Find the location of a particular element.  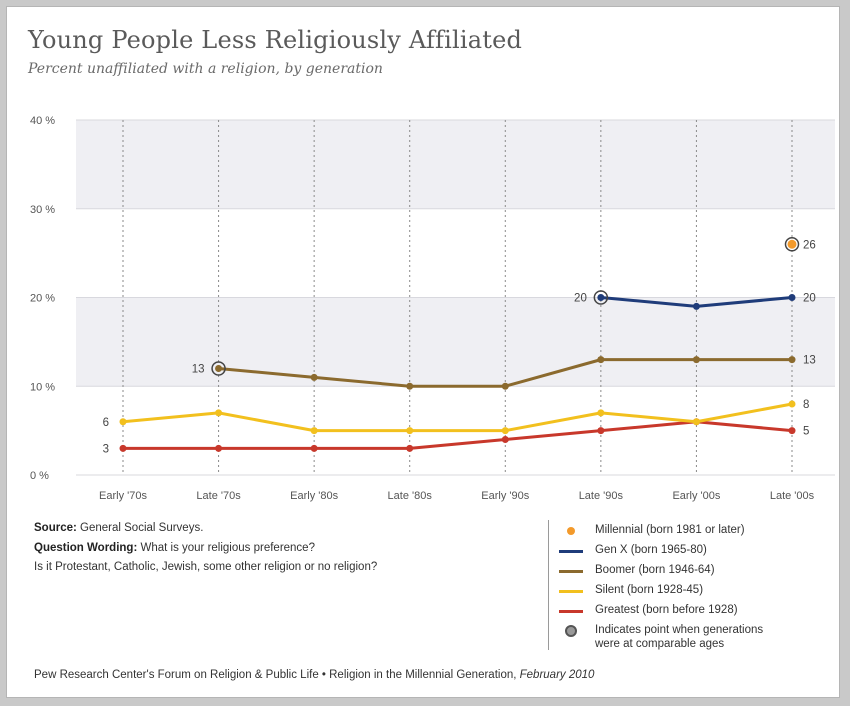

x-tick-label: Late '80s is located at coordinates (410, 496).